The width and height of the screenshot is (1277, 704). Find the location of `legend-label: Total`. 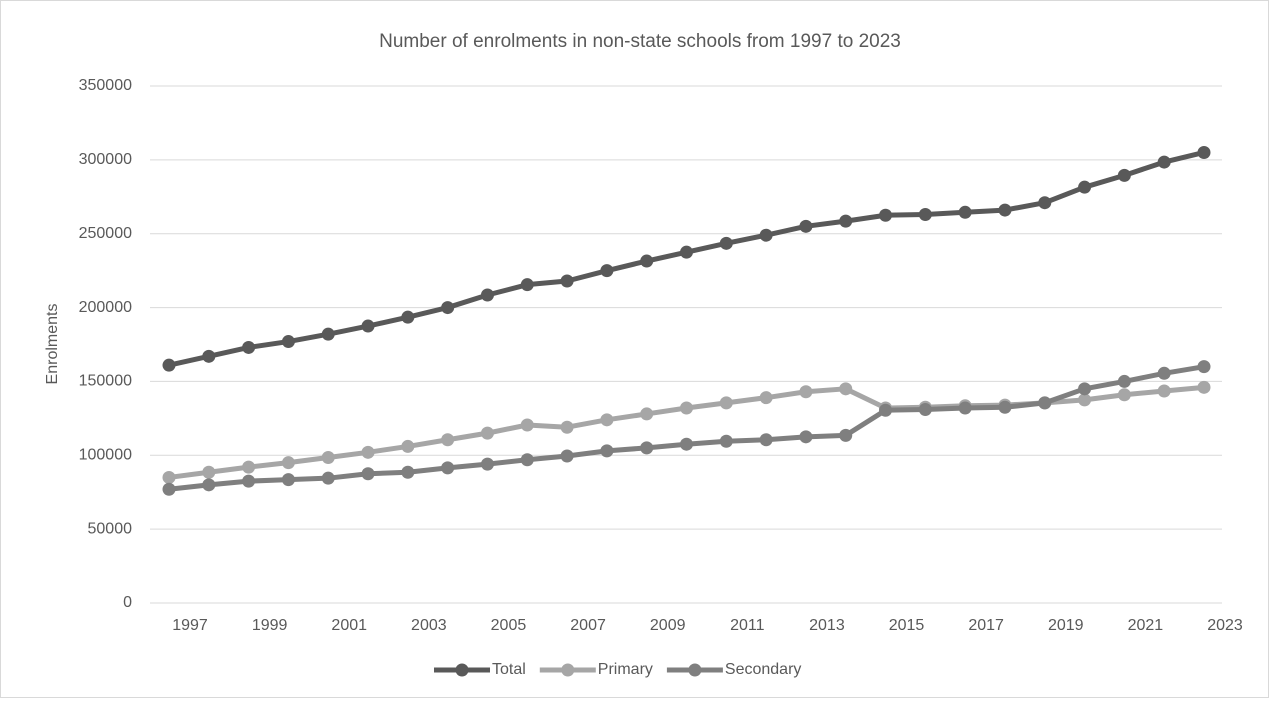

legend-label: Total is located at coordinates (509, 669).